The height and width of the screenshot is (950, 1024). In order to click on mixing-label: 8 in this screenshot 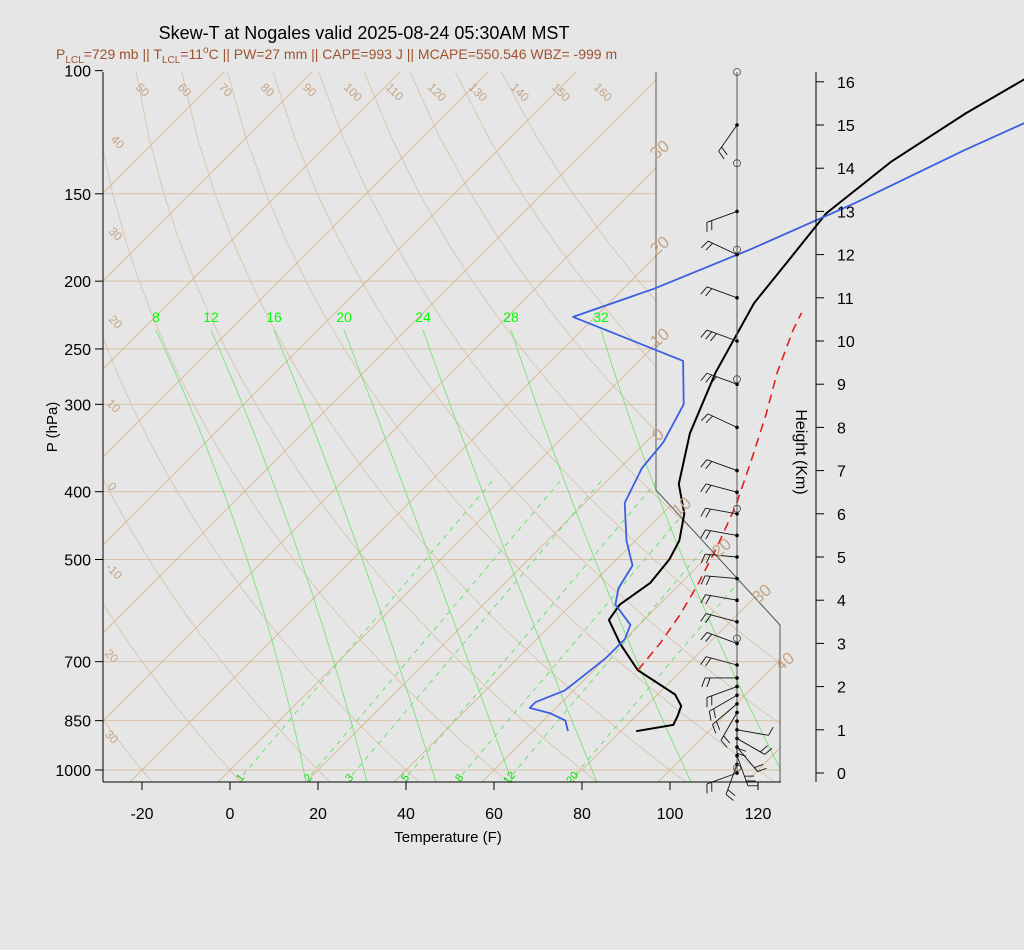, I will do `click(459, 778)`.